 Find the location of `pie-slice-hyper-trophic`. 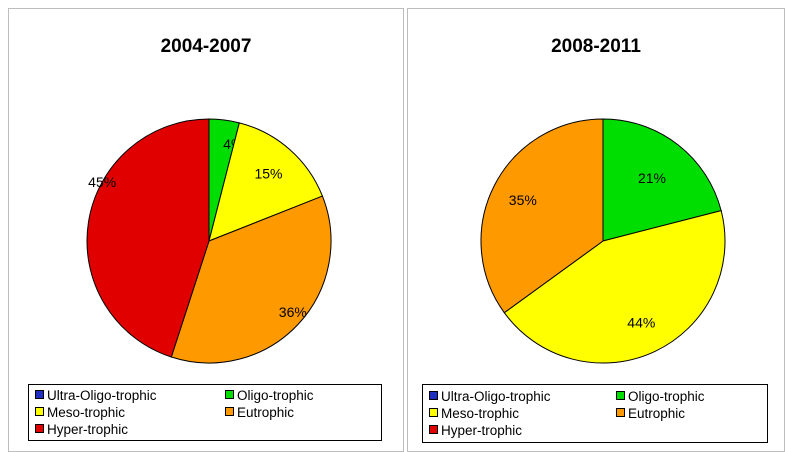

pie-slice-hyper-trophic is located at coordinates (148, 238).